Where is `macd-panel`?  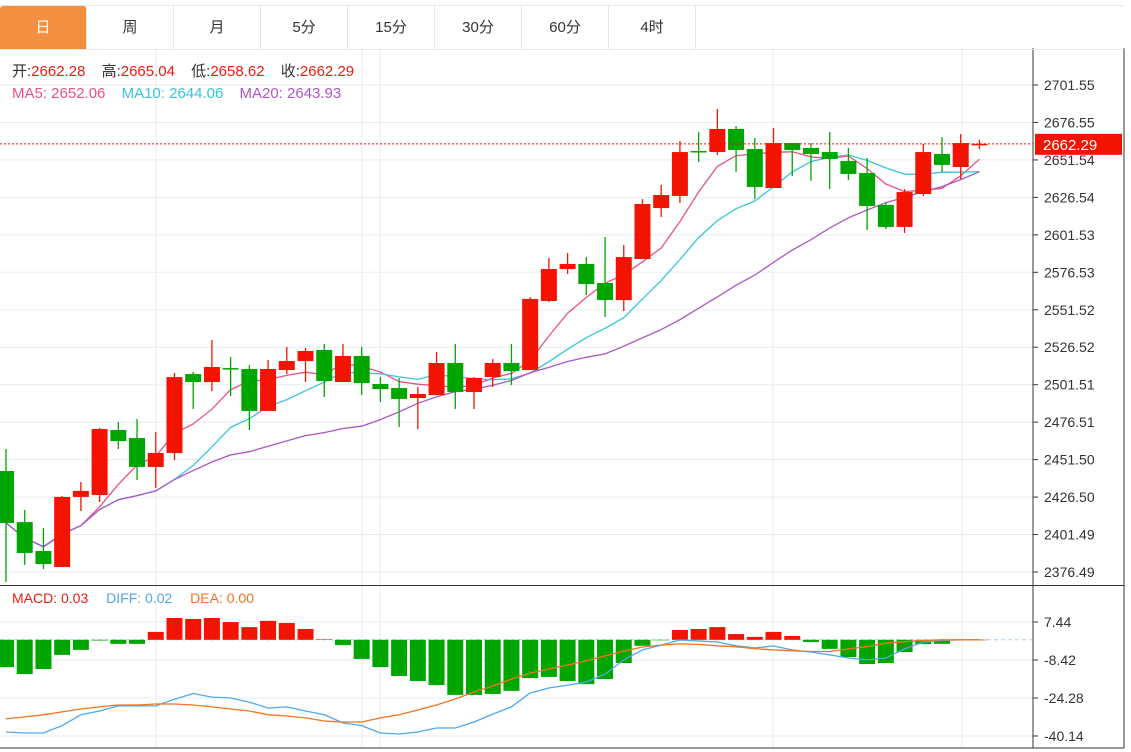 macd-panel is located at coordinates (516, 676).